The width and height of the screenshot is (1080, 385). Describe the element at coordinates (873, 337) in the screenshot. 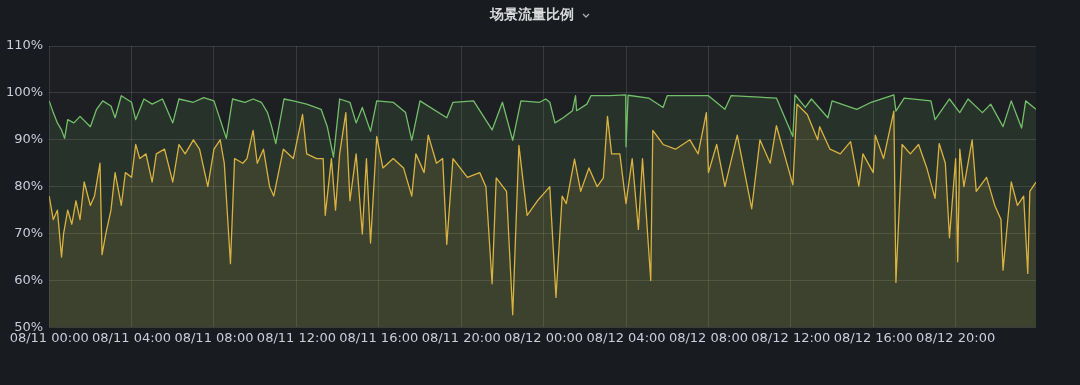

I see `x-tick-label: 08/12 16:00` at that location.